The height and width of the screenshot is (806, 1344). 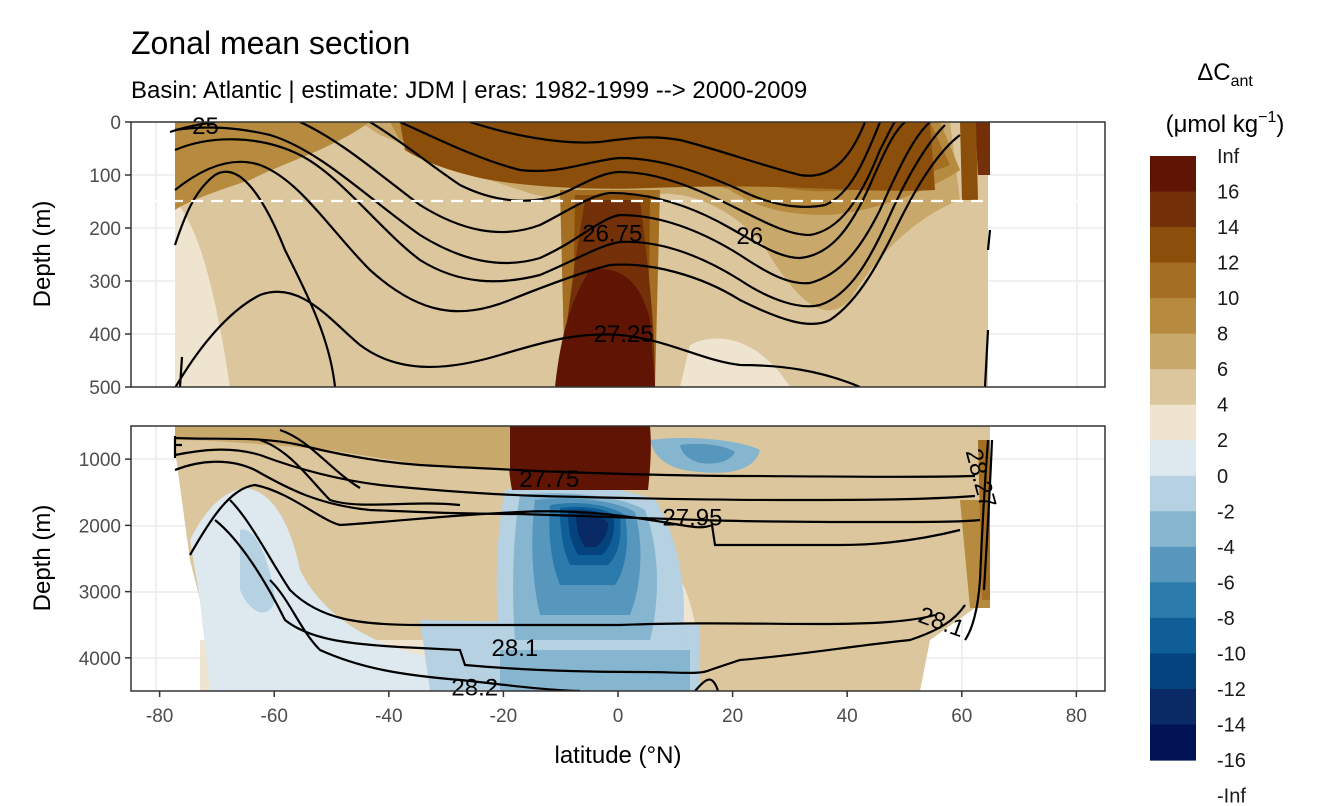 I want to click on upper-contour-labels: 26 26.75 27.25 25, so click(x=477, y=230).